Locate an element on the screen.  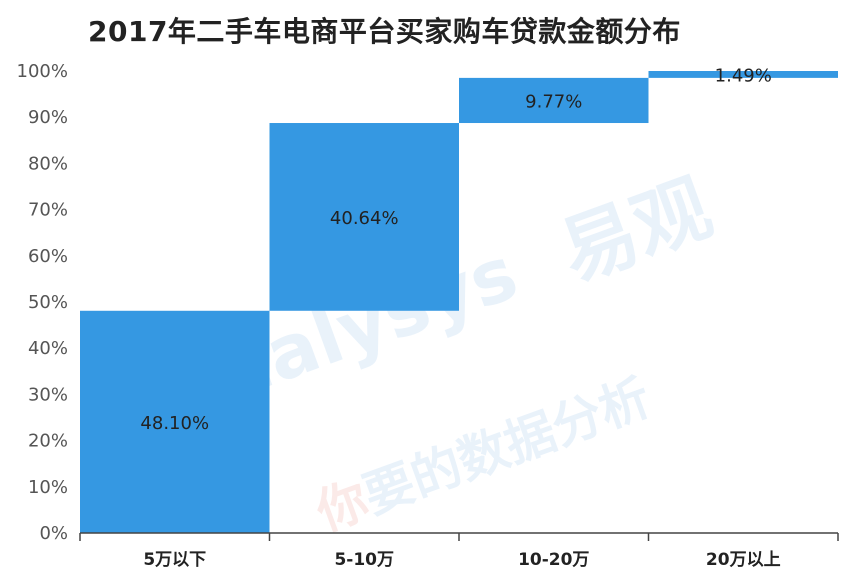
y-tick-label: 30% is located at coordinates (48, 394).